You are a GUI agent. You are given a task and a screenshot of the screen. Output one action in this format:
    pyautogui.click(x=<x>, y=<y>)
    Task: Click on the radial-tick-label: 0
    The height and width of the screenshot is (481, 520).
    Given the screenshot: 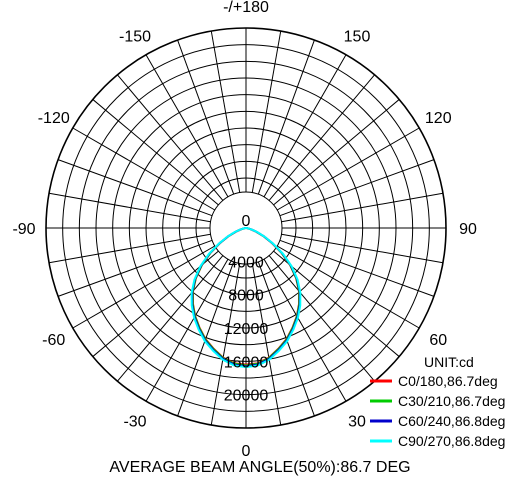 What is the action you would take?
    pyautogui.click(x=246, y=221)
    